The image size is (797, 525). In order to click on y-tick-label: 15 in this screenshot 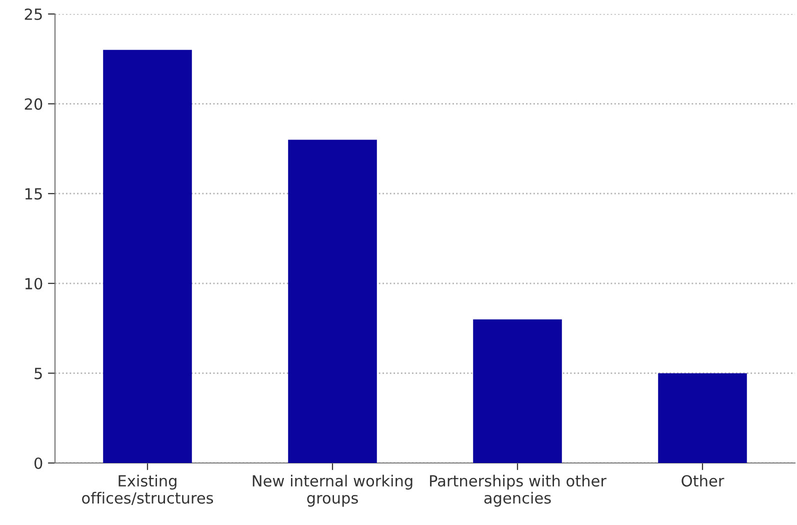, I will do `click(33, 194)`.